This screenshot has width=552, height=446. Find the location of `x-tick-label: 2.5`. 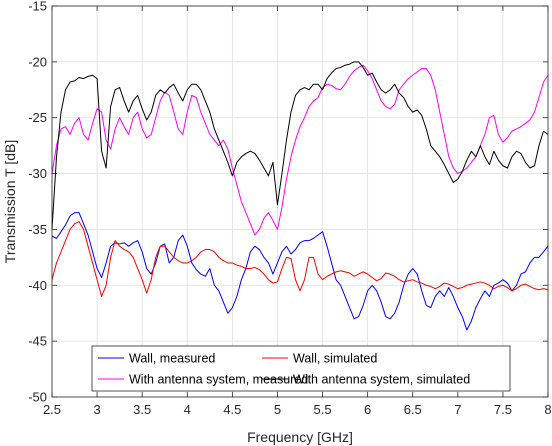

x-tick-label: 2.5 is located at coordinates (52, 409).